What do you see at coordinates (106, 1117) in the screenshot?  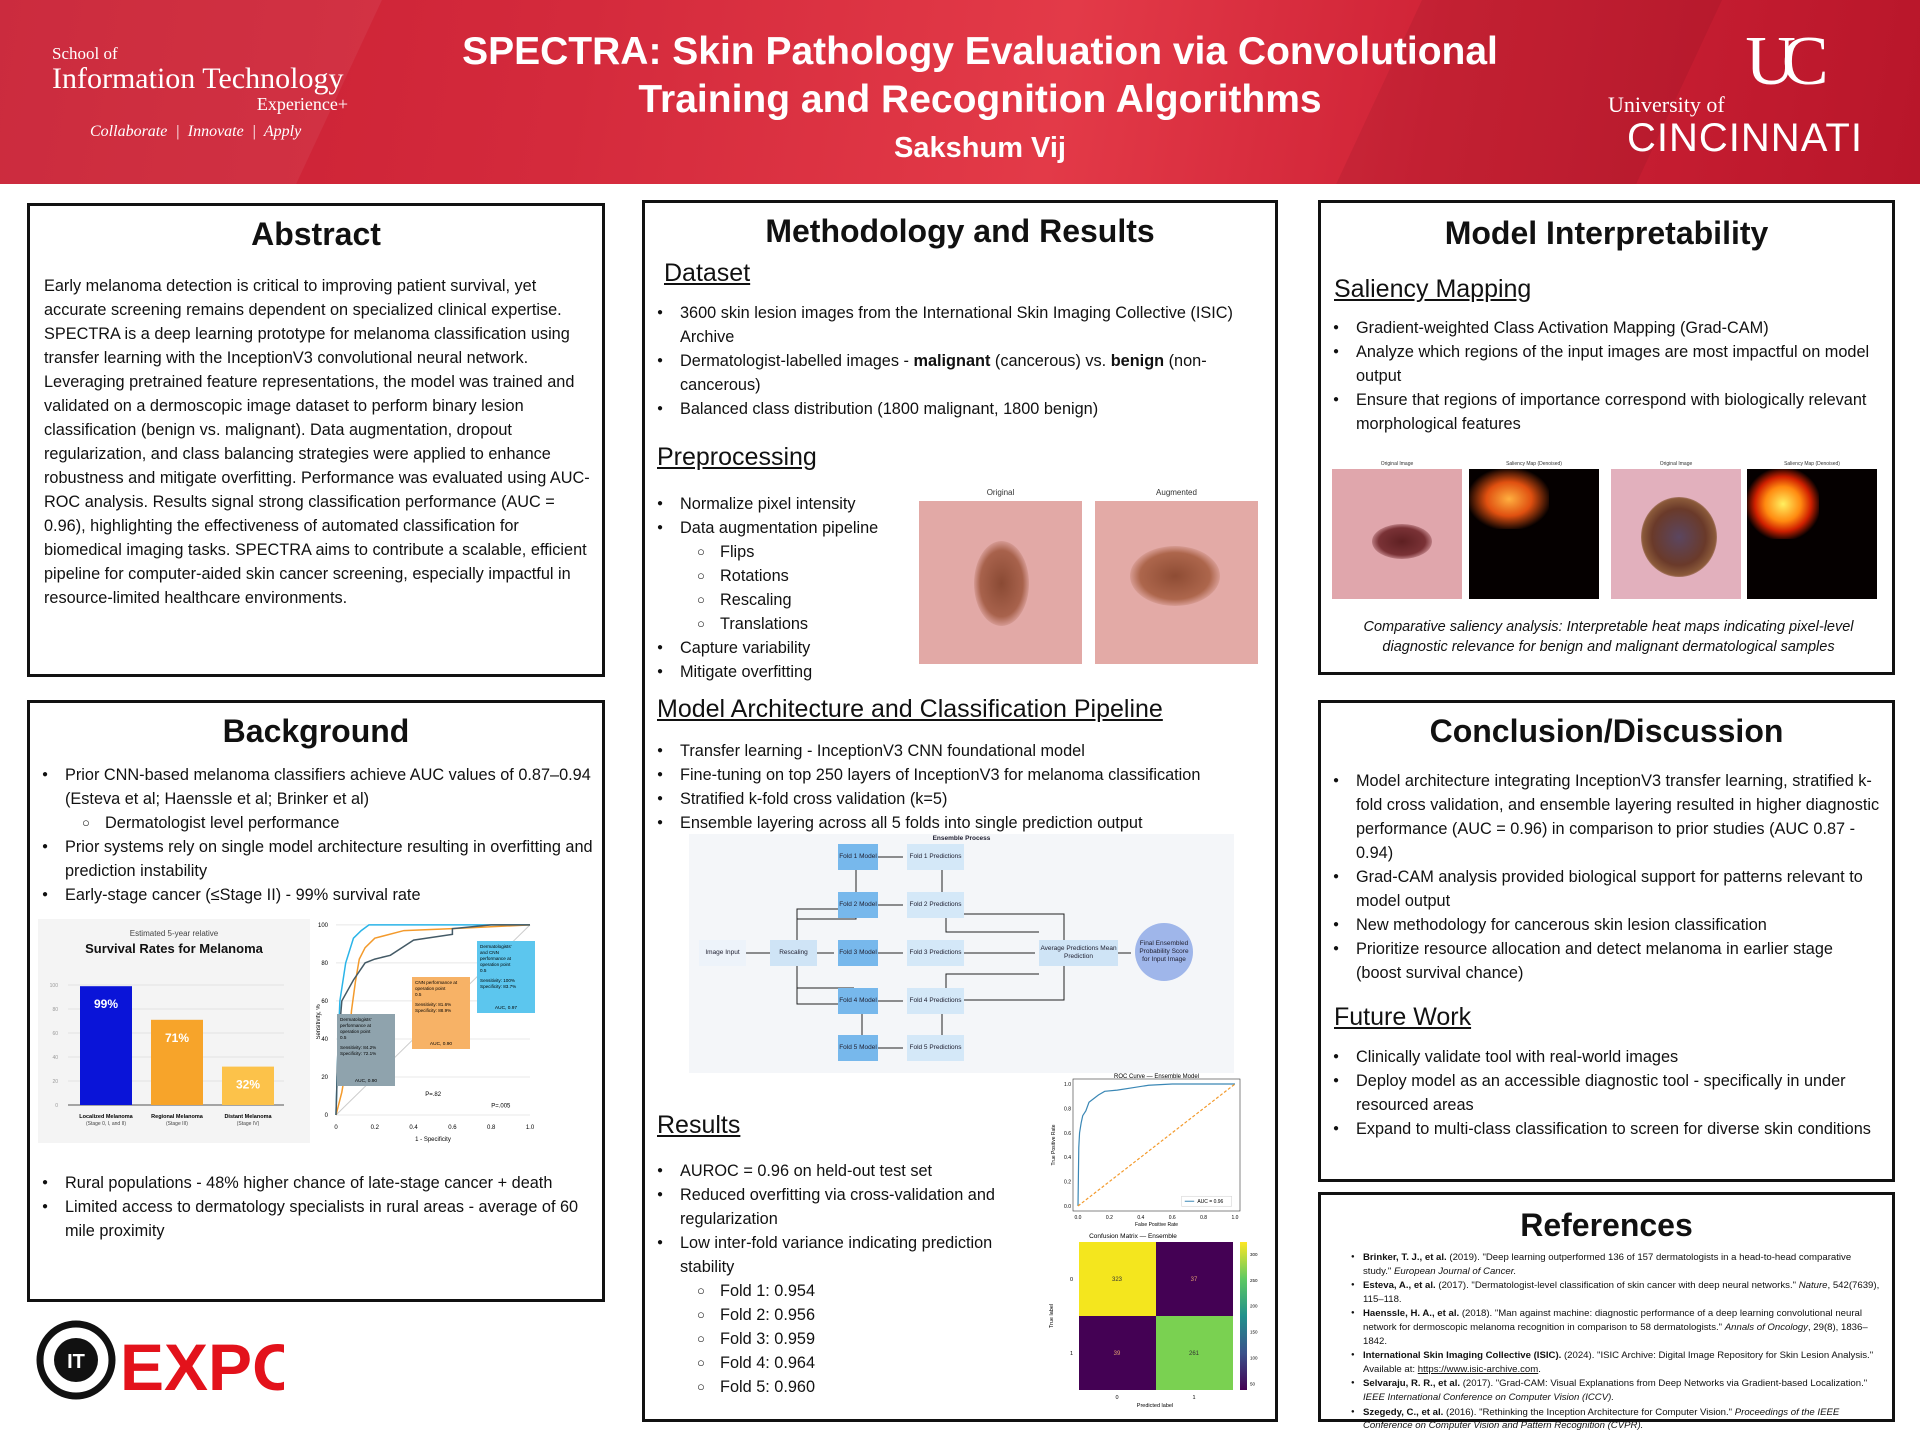 I see `bar-category-label: Localized Melanoma` at bounding box center [106, 1117].